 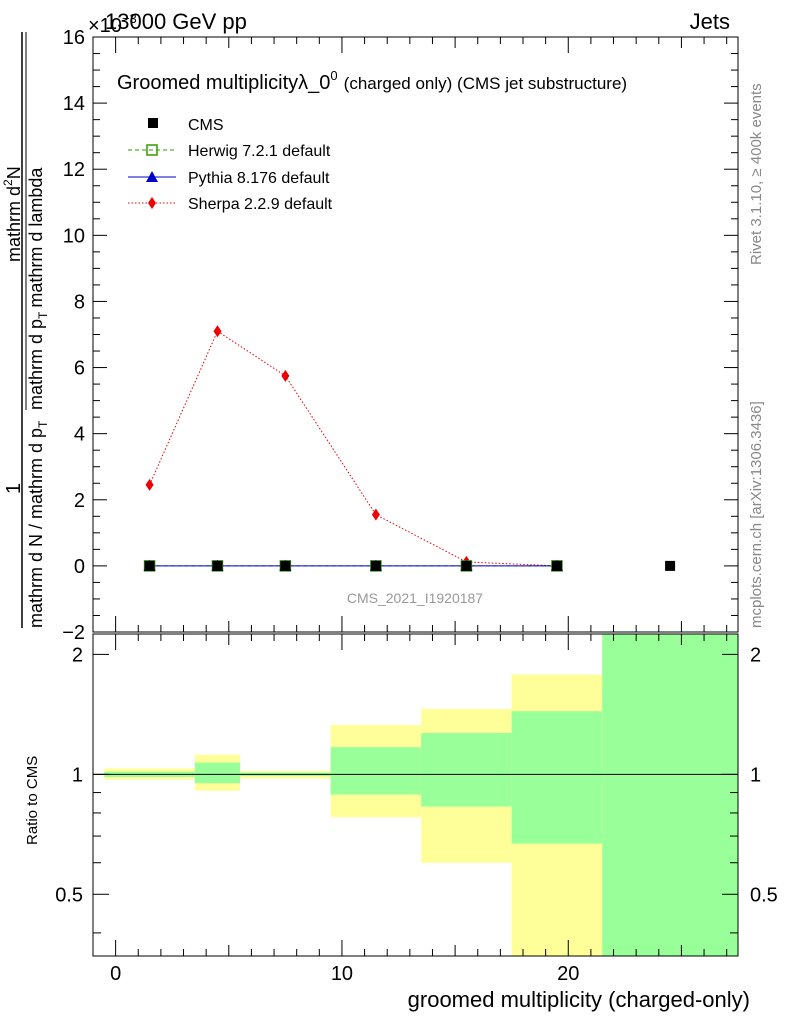 What do you see at coordinates (342, 974) in the screenshot?
I see `ratio-x-tick-label: 10` at bounding box center [342, 974].